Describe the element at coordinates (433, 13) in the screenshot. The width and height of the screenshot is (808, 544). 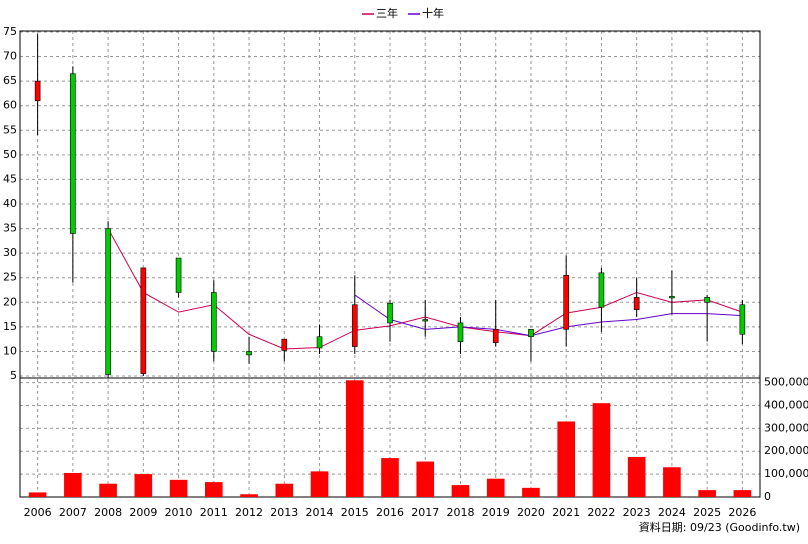
I see `legend-label: 十年` at that location.